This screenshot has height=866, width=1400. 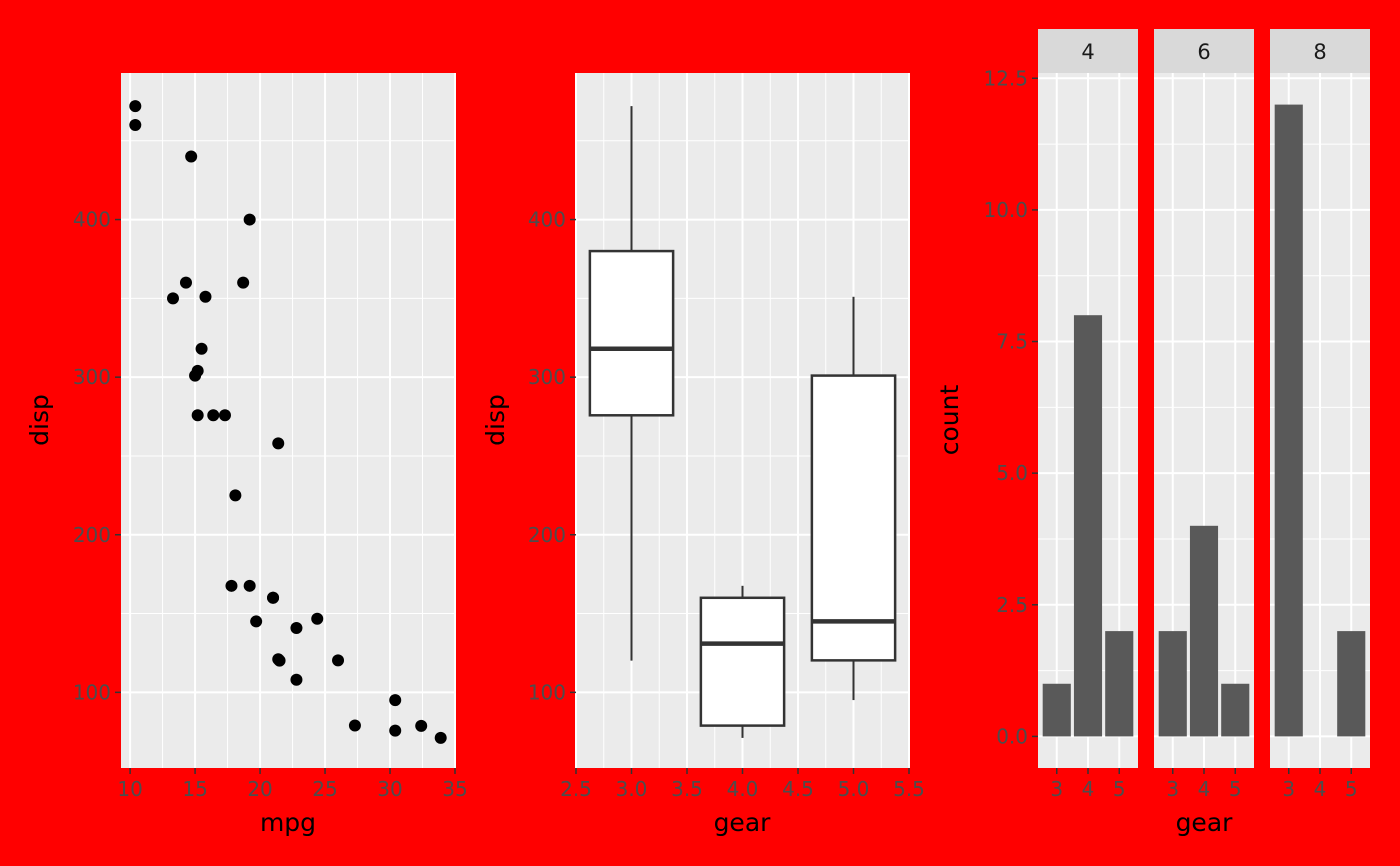 I want to click on y-tick-label: 300, so click(x=92, y=377).